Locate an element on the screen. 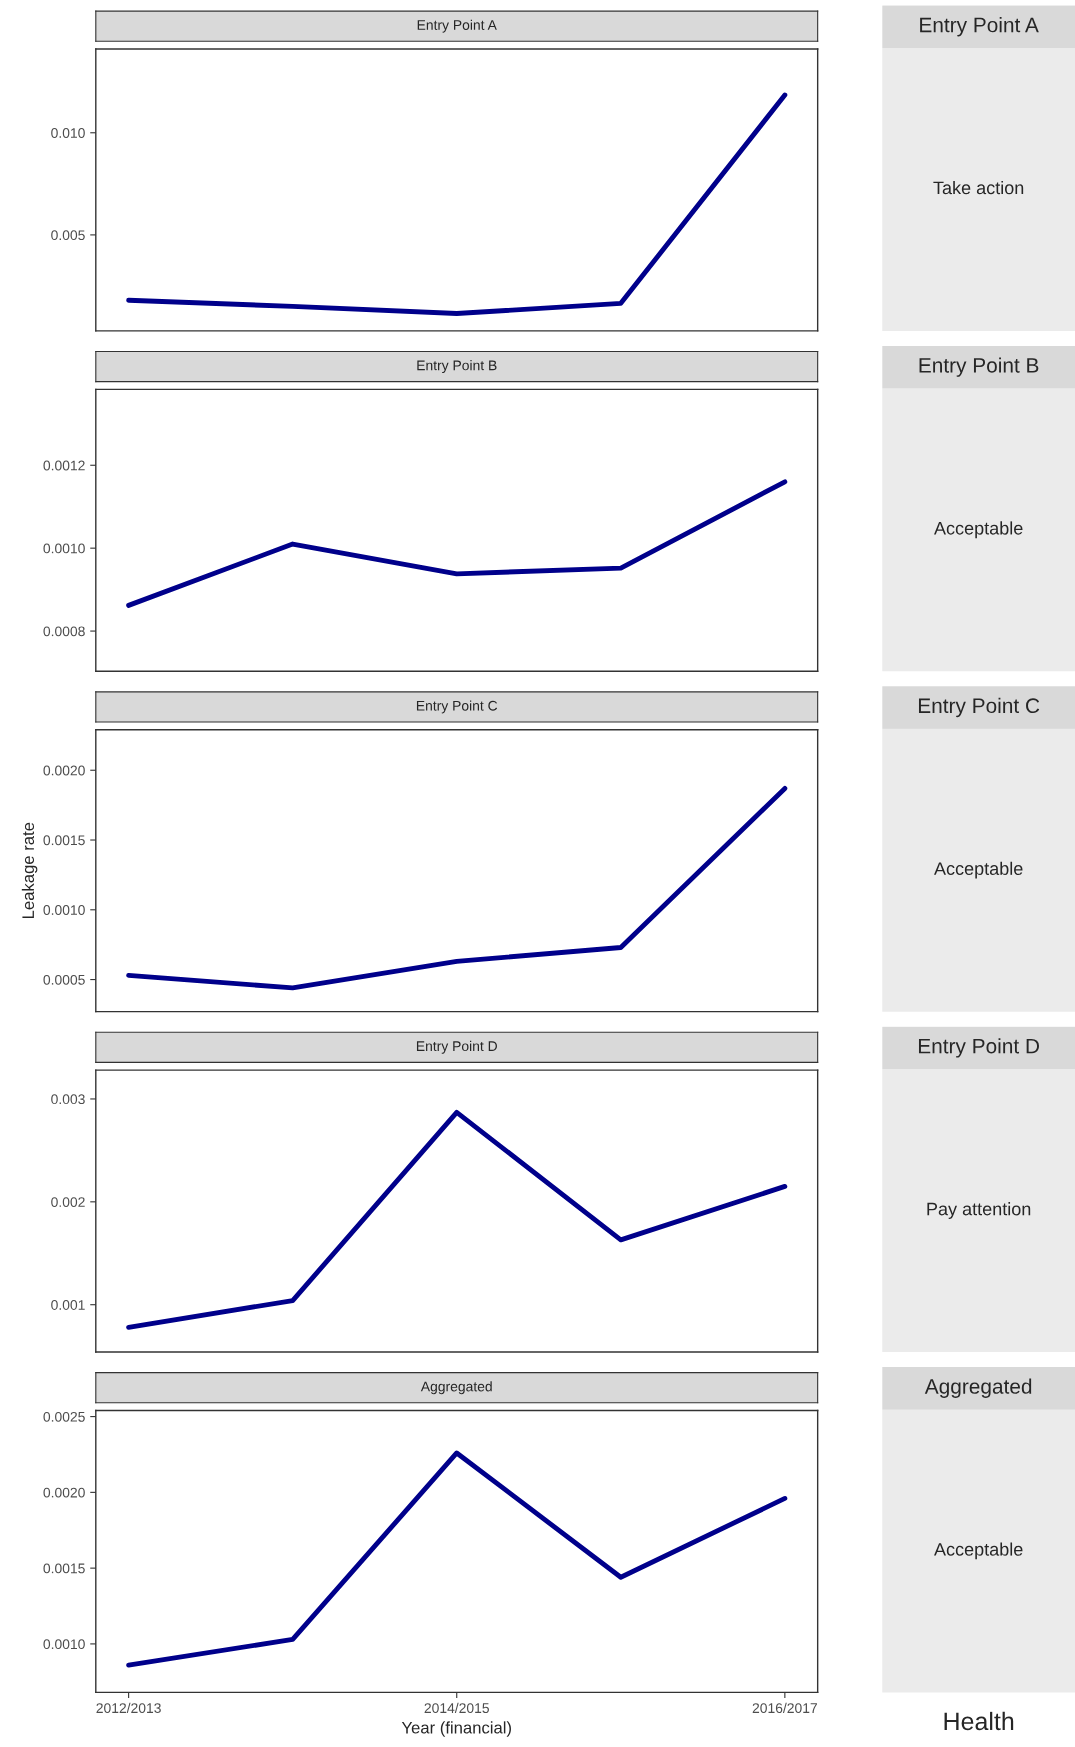 Image resolution: width=1075 pixels, height=1747 pixels. chart-title: Entry Point D is located at coordinates (456, 1047).